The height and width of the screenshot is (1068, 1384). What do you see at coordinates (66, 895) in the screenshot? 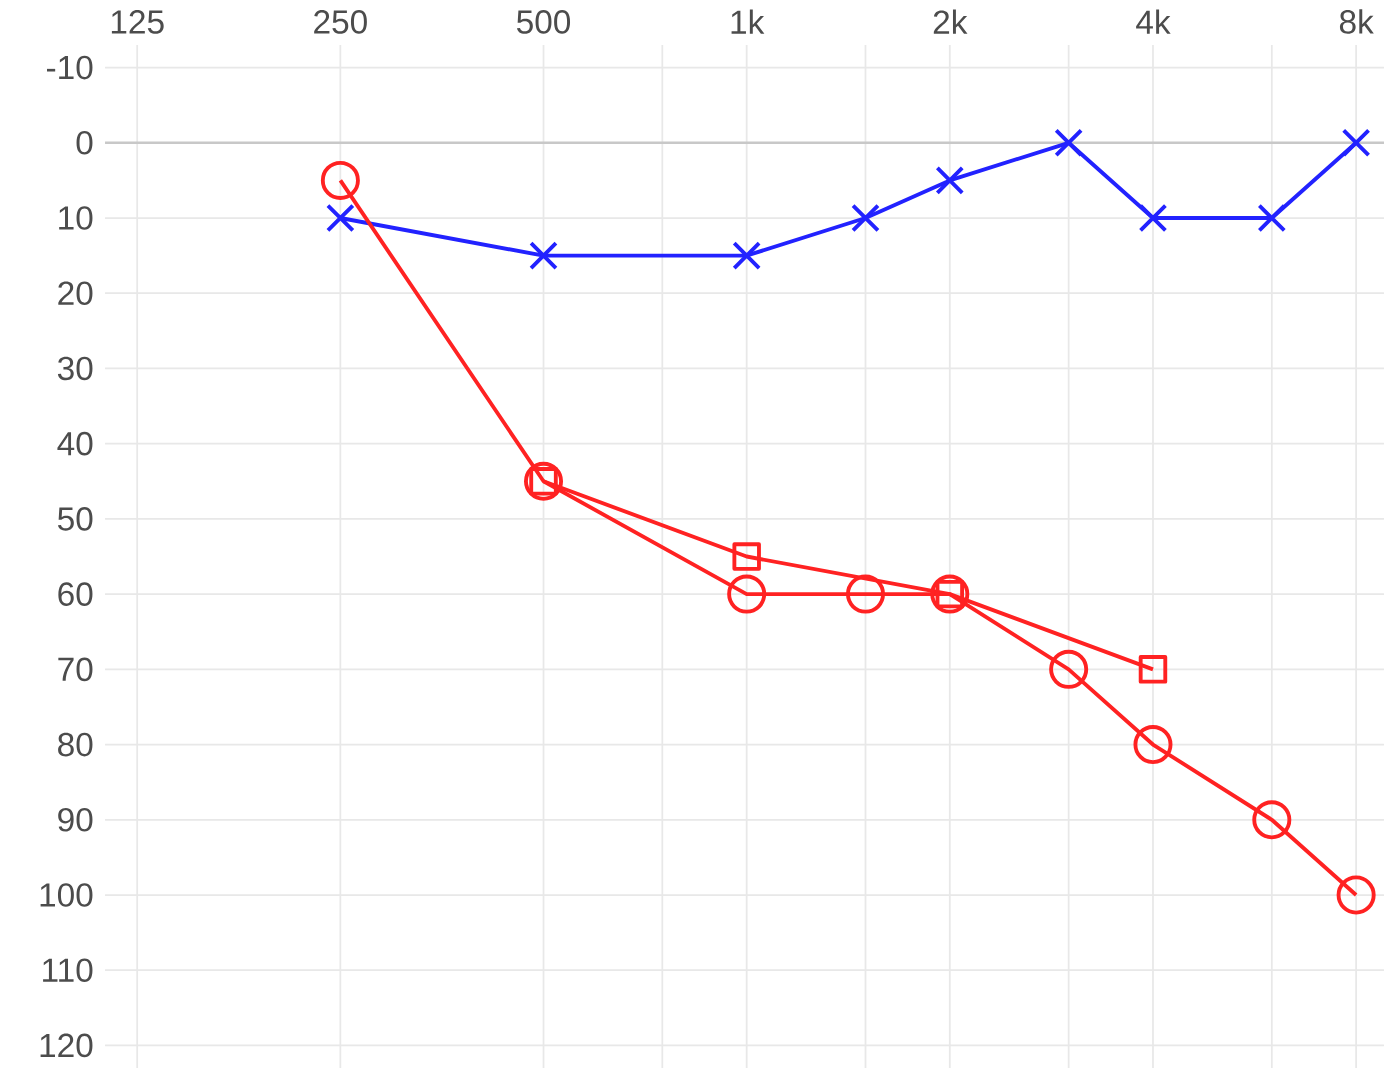
I see `y-tick-label: 100` at bounding box center [66, 895].